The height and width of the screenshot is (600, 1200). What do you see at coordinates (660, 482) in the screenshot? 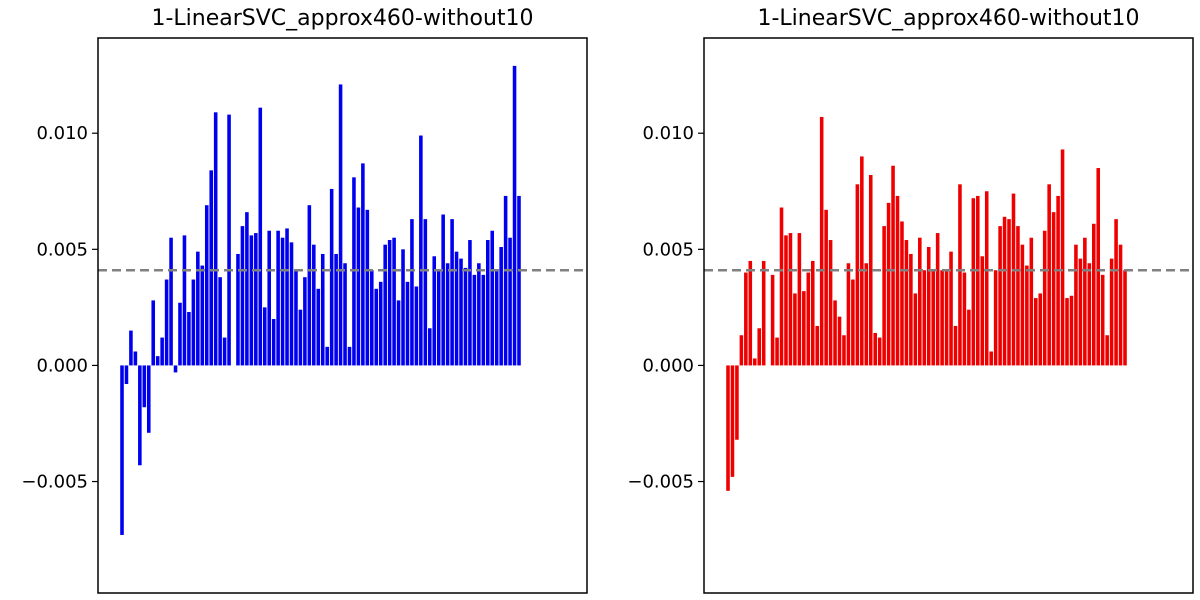
I see `right-y-tick-label: −0.005` at bounding box center [660, 482].